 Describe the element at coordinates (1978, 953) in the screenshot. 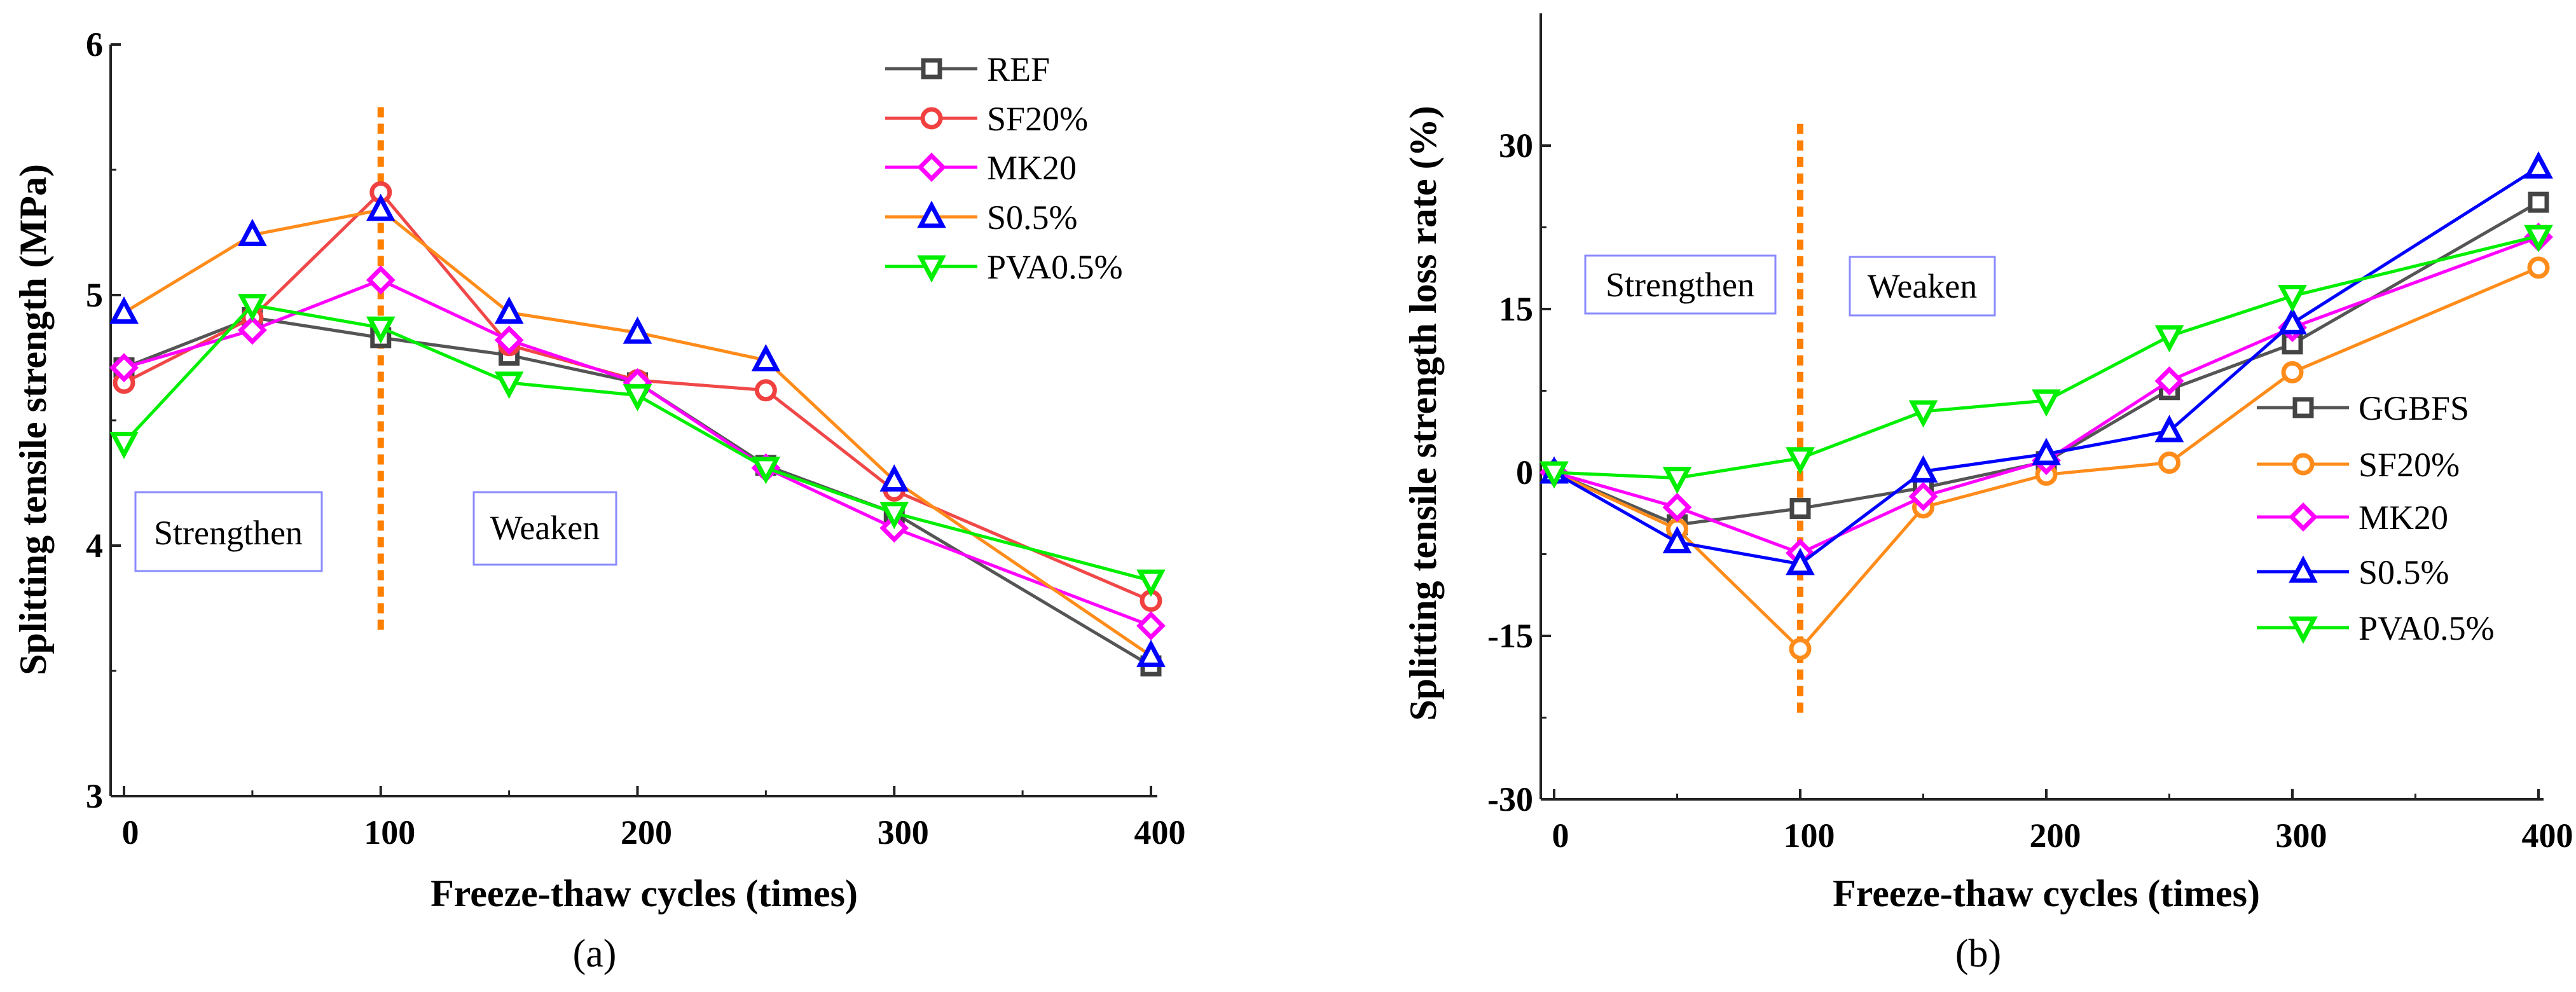

I see `chart-b-caption: (b)` at that location.